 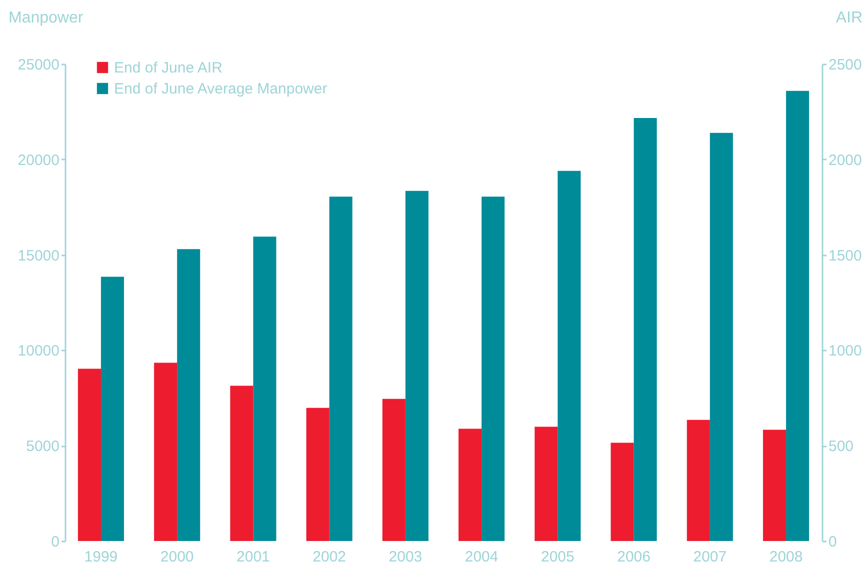 I want to click on x-tick-label: 2007, so click(x=710, y=556).